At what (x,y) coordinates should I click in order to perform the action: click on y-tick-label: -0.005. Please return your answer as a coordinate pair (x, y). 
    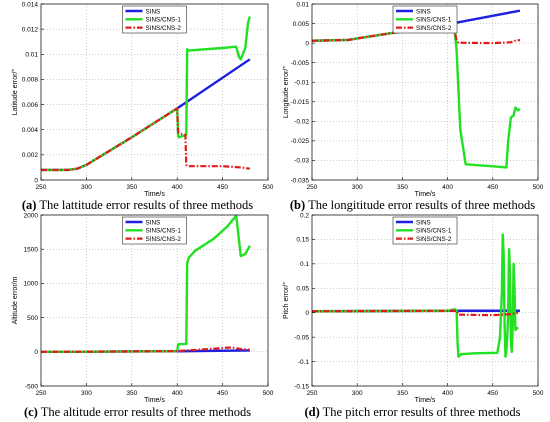
    Looking at the image, I should click on (300, 63).